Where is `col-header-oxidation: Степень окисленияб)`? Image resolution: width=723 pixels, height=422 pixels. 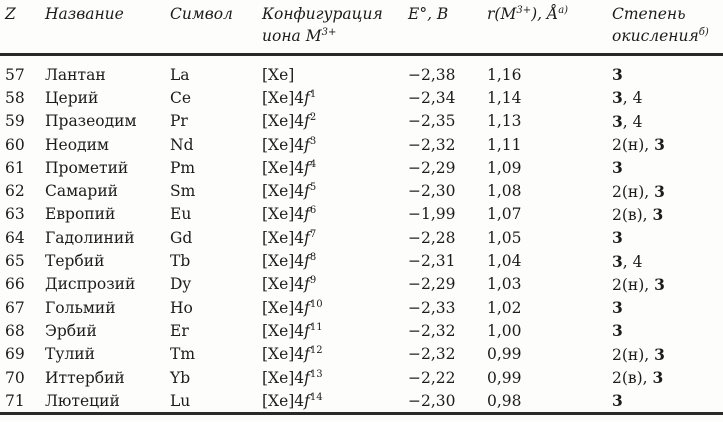
col-header-oxidation: Степень окисленияб) is located at coordinates (667, 28).